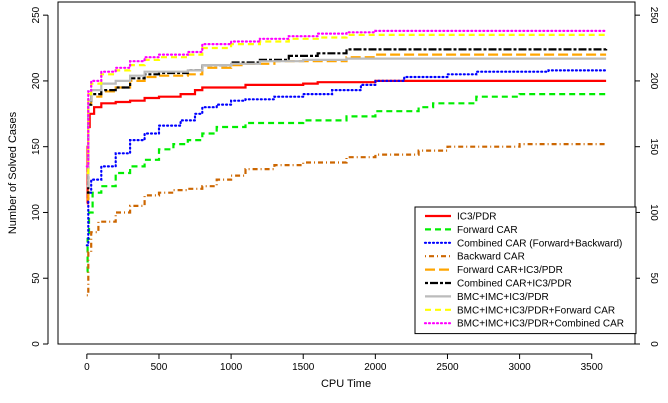  Describe the element at coordinates (476, 217) in the screenshot. I see `legend-label-0: IC3/PDR` at that location.